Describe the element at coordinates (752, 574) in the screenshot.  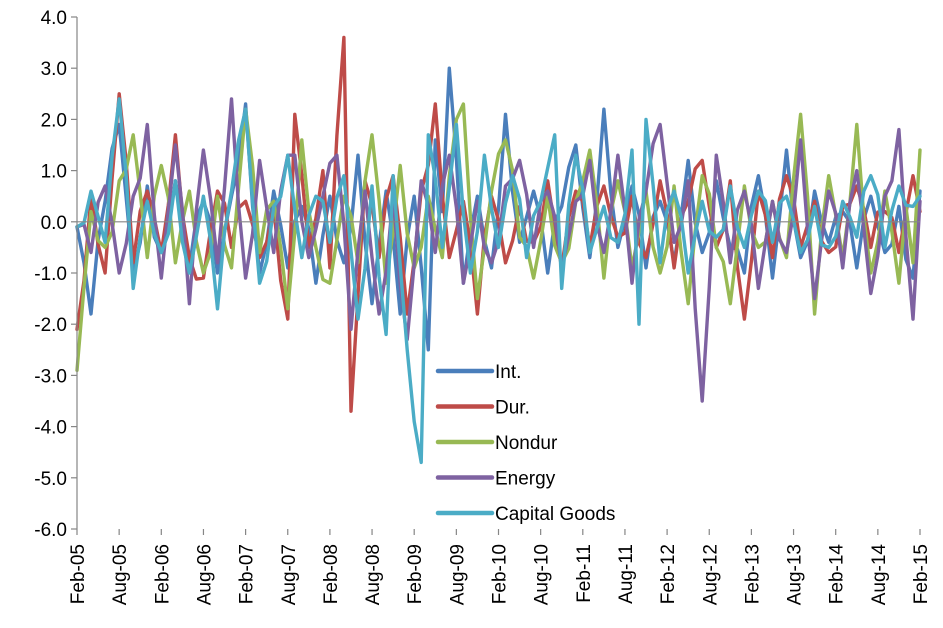
I see `x-tick-label: Feb-13` at that location.